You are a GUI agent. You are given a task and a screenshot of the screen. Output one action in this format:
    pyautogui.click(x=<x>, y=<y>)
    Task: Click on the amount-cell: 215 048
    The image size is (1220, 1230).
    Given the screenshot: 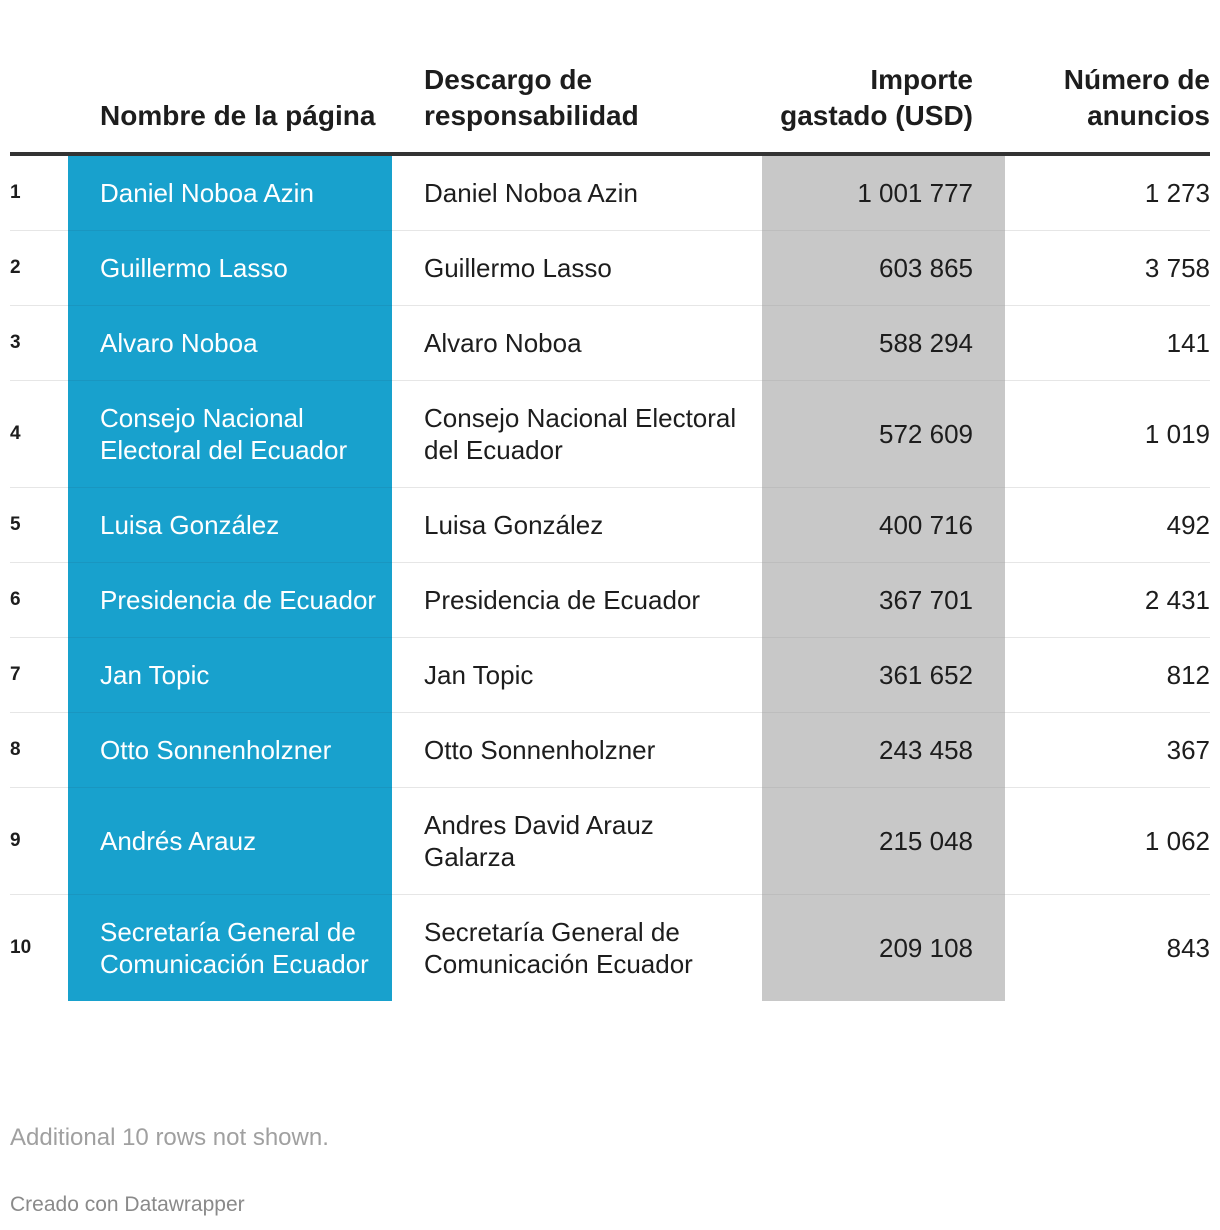 What is the action you would take?
    pyautogui.click(x=883, y=841)
    